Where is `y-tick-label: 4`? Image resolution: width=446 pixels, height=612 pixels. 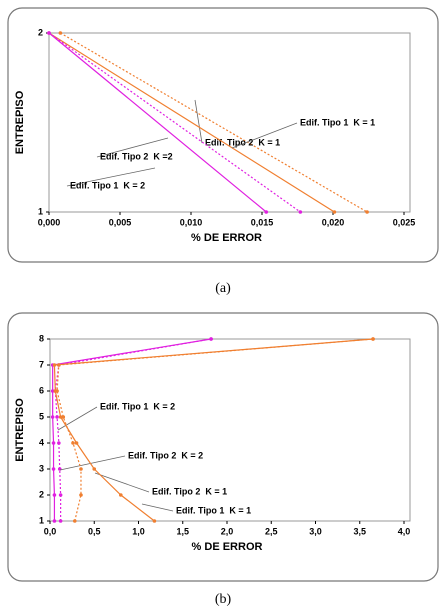 y-tick-label: 4 is located at coordinates (41, 442).